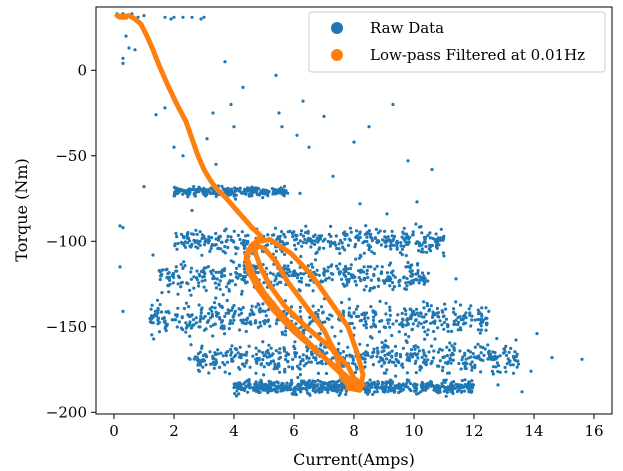  What do you see at coordinates (477, 55) in the screenshot?
I see `legend-label-filtered: Low-pass Filtered at 0.01Hz` at bounding box center [477, 55].